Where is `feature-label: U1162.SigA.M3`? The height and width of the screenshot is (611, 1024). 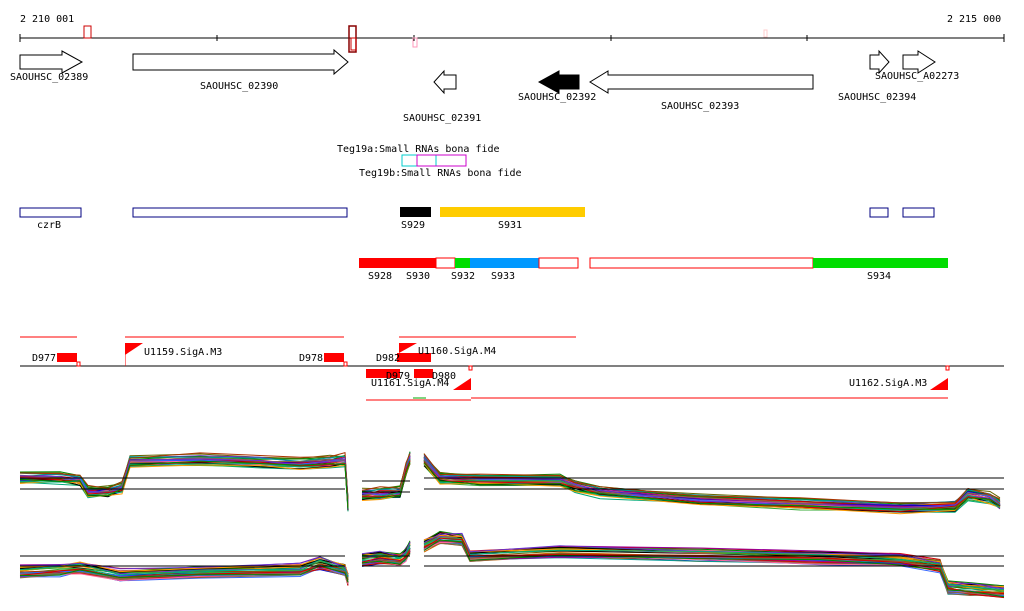
feature-label: U1162.SigA.M3 is located at coordinates (888, 383).